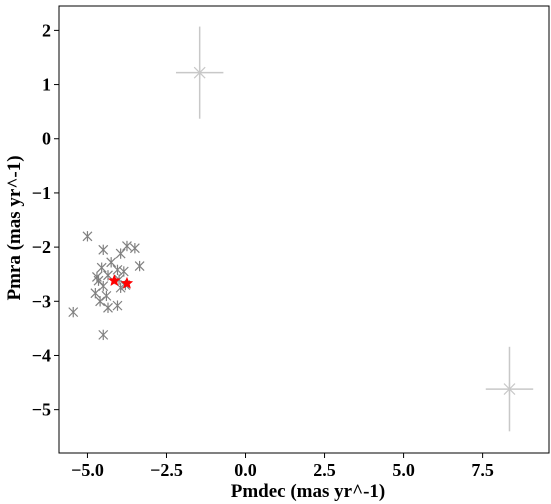 The width and height of the screenshot is (551, 504). What do you see at coordinates (41, 355) in the screenshot?
I see `y-tick-label: −4` at bounding box center [41, 355].